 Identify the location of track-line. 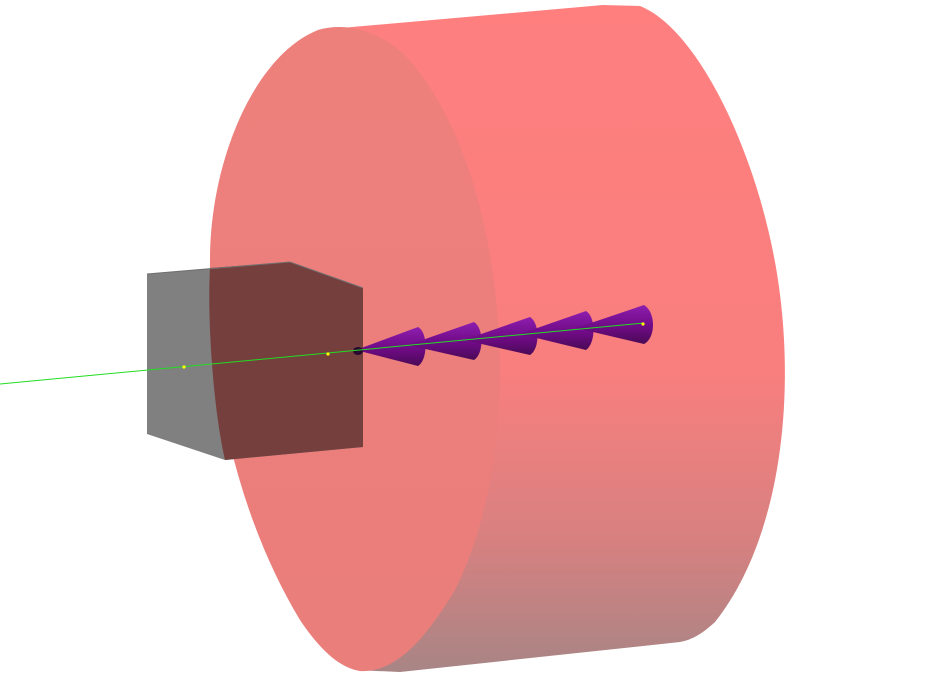
(322, 353).